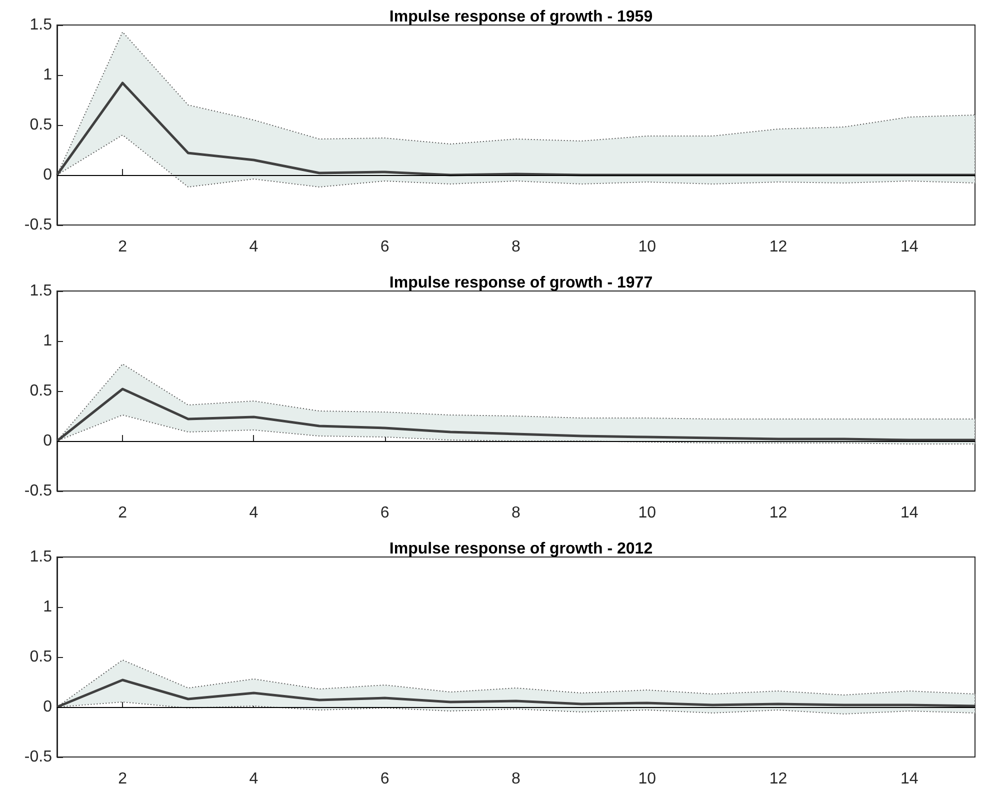 Image resolution: width=981 pixels, height=800 pixels. Describe the element at coordinates (521, 283) in the screenshot. I see `chart-title: Impulse response of growth - 1977` at that location.